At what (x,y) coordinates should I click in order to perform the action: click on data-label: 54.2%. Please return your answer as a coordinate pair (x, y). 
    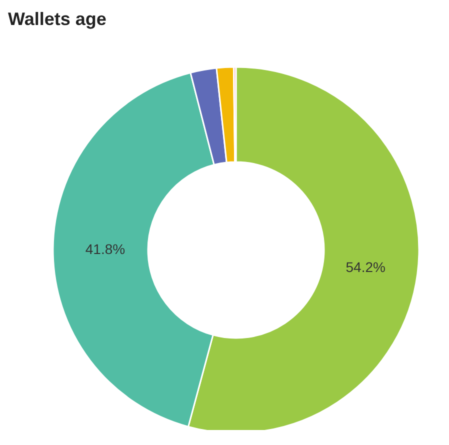
    Looking at the image, I should click on (366, 267).